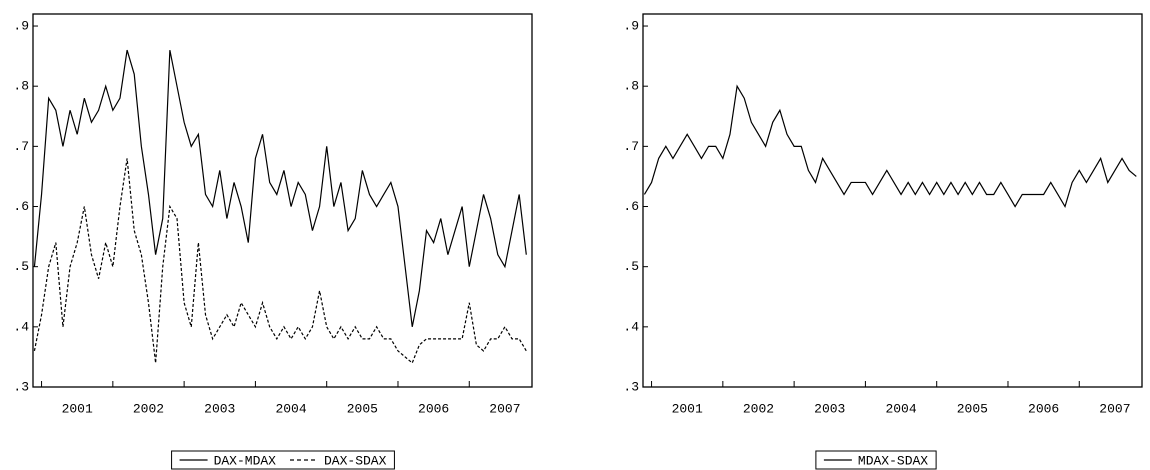  What do you see at coordinates (355, 460) in the screenshot?
I see `legend-label: DAX-SDAX` at bounding box center [355, 460].